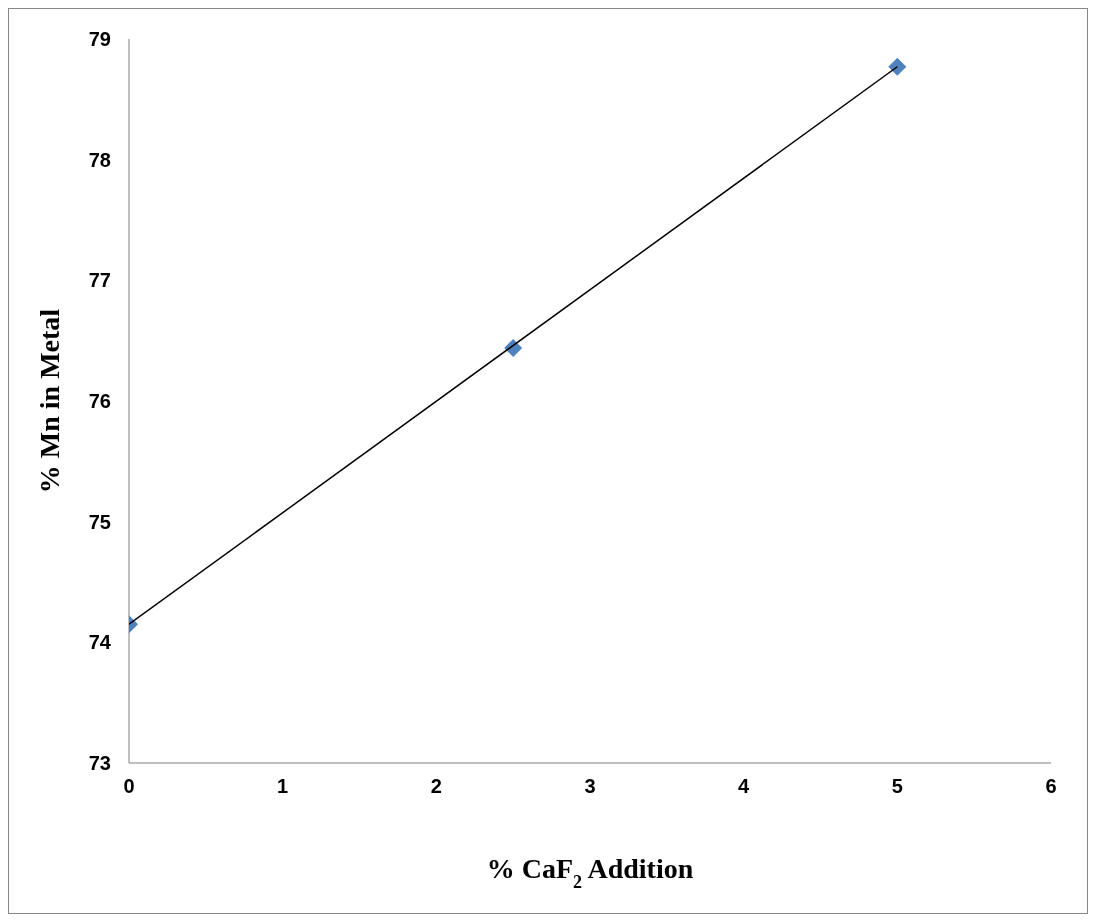 The image size is (1096, 922). I want to click on x-tick-label: 4, so click(744, 786).